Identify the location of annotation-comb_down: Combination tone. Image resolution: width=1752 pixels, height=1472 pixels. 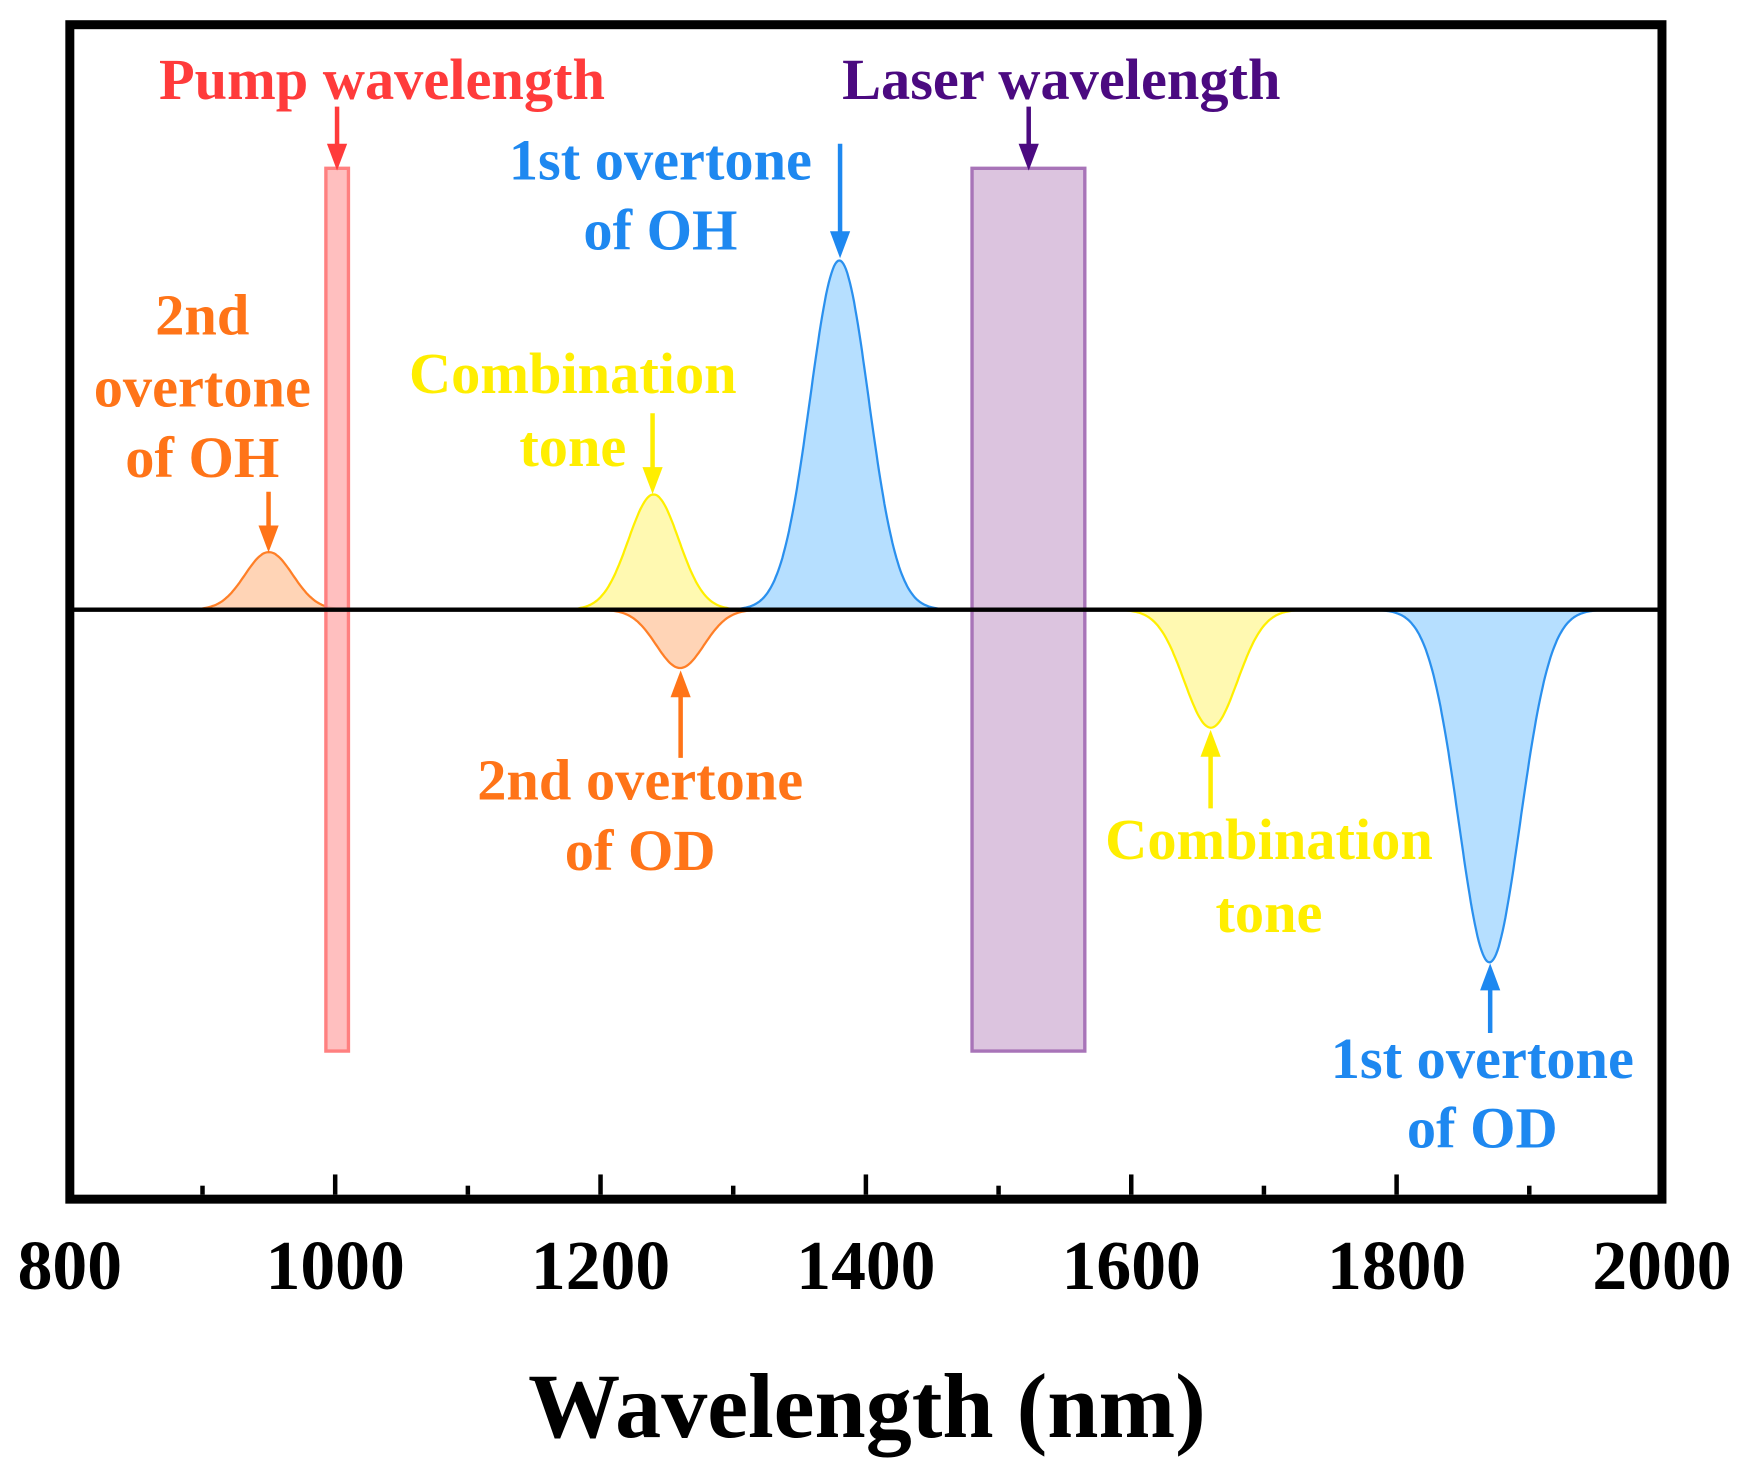
(1269, 837).